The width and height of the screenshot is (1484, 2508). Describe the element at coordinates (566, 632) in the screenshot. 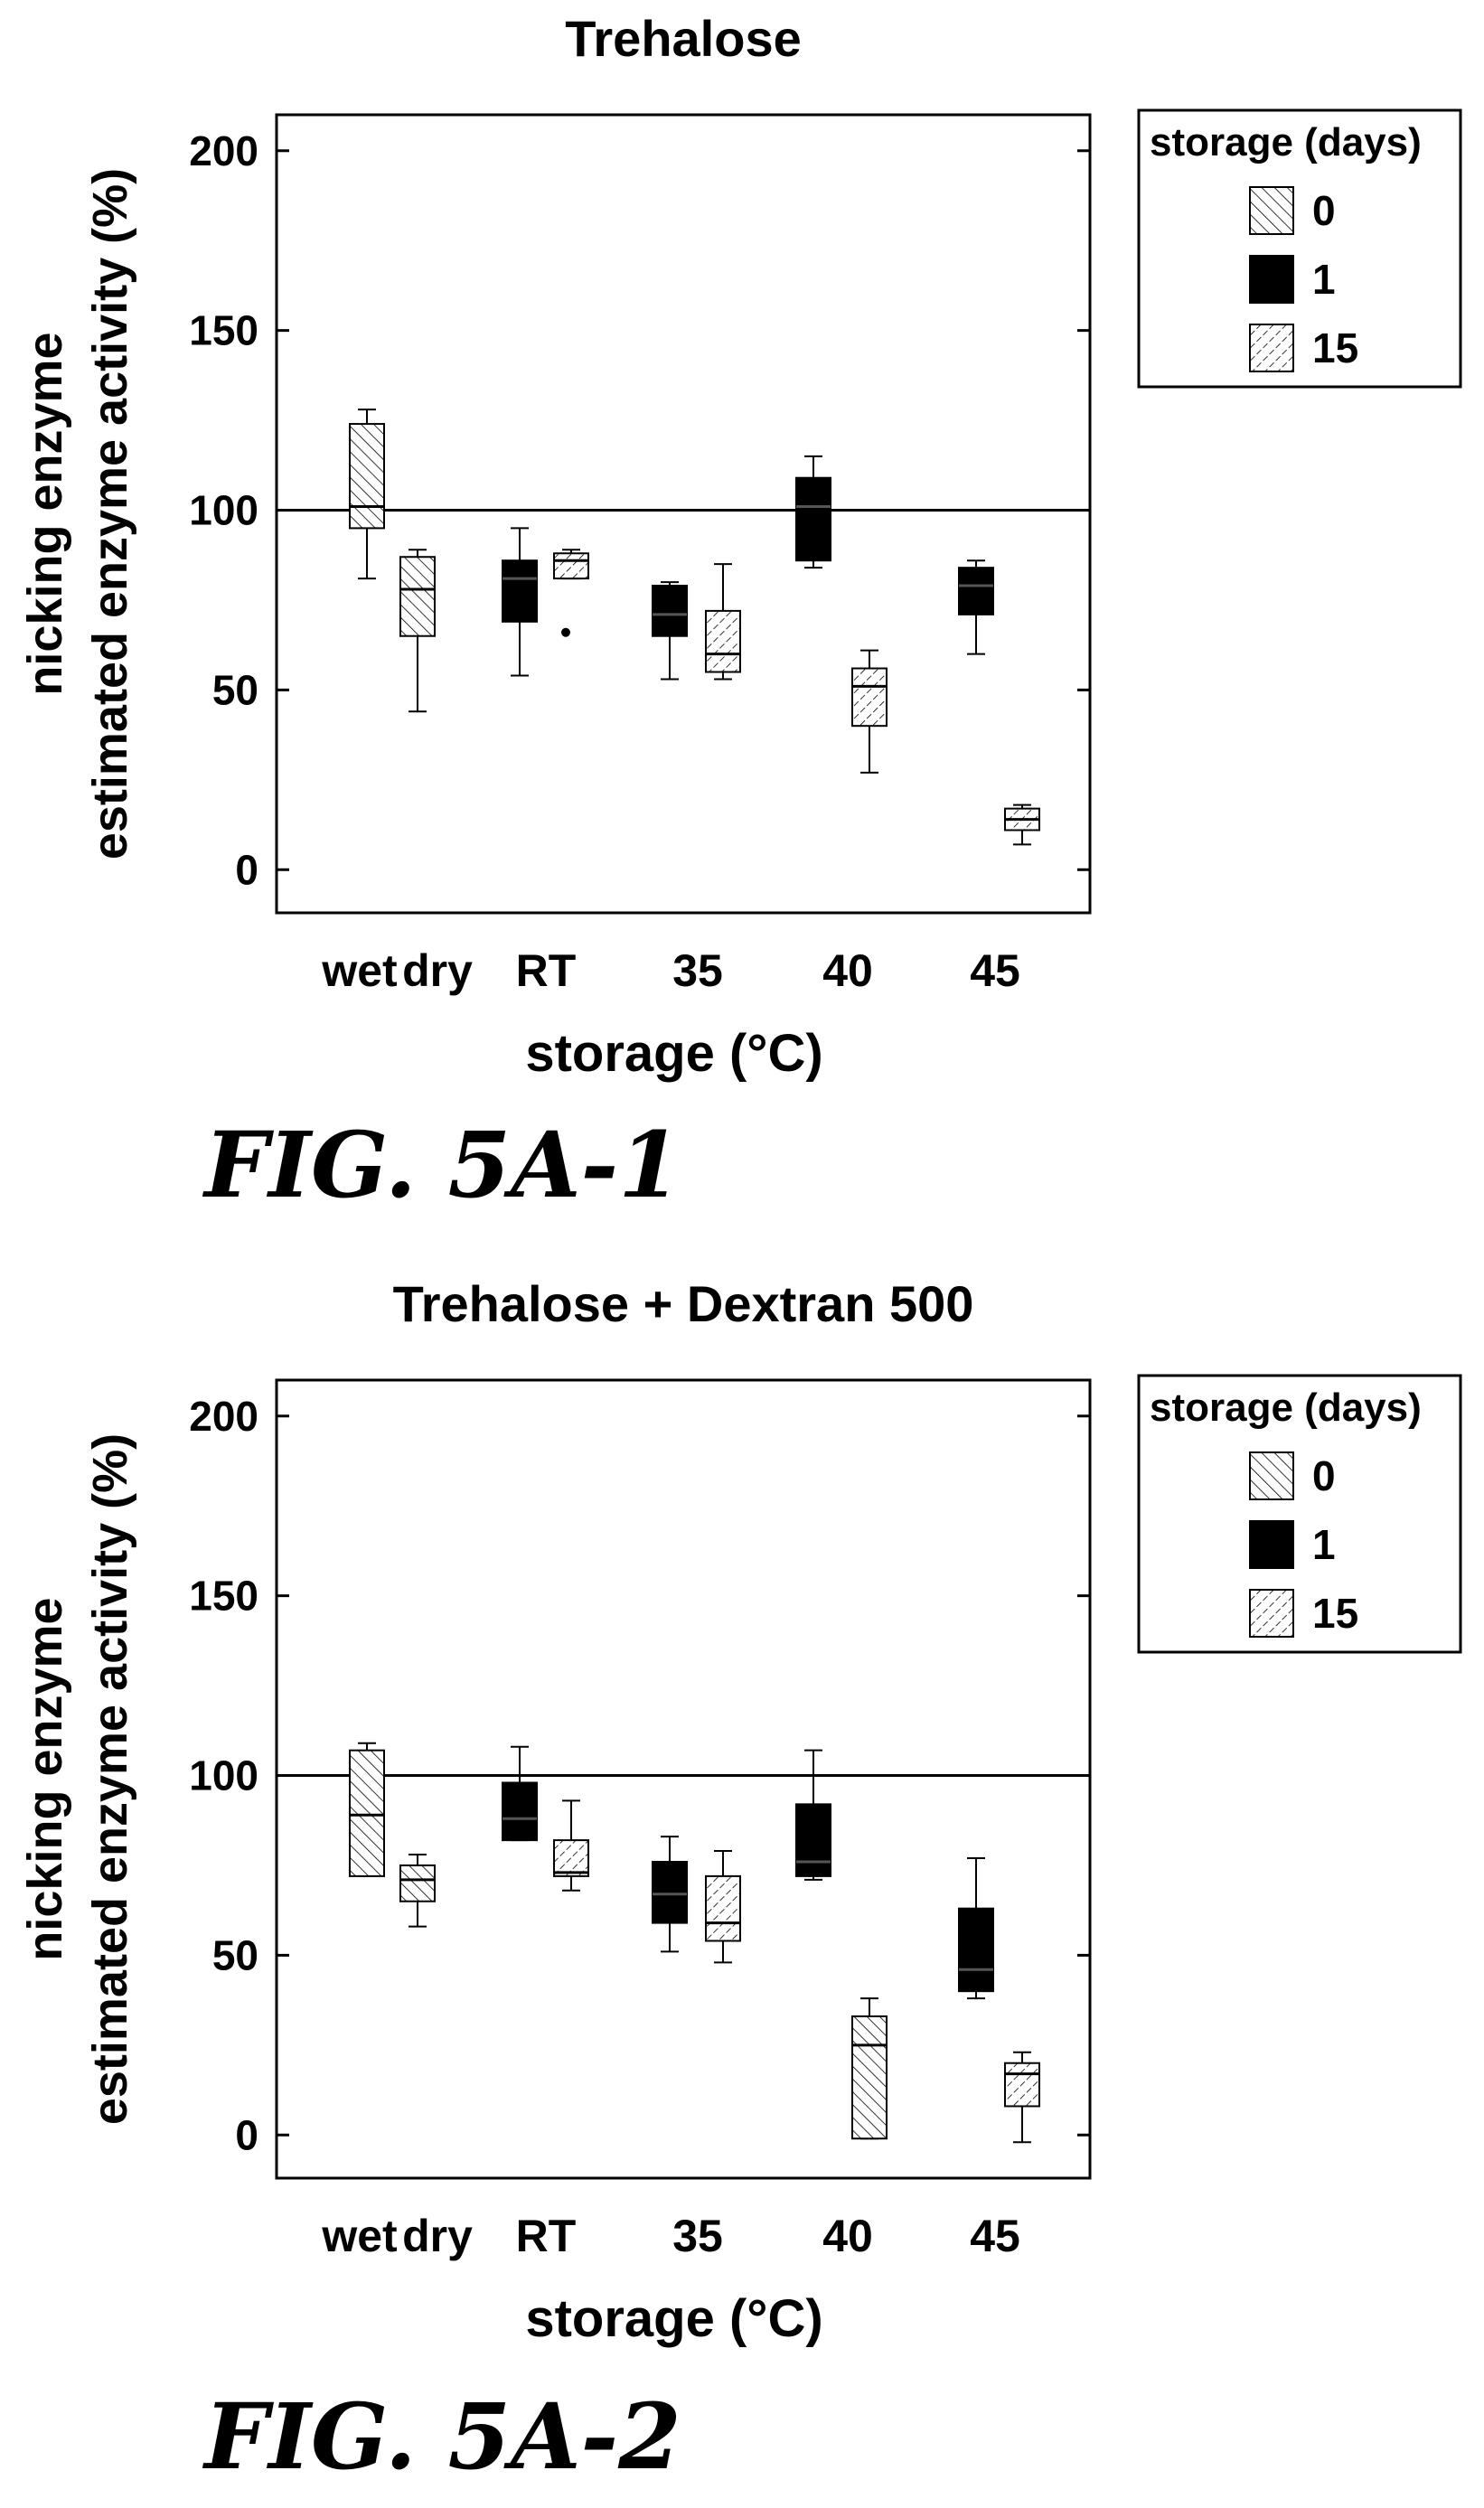

I see `outlier-point` at that location.